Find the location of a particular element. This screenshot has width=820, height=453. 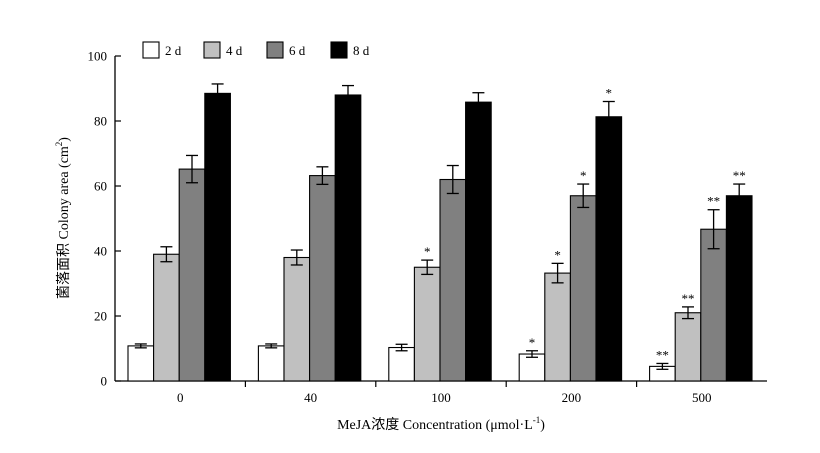

significance-mark-4d-100: * is located at coordinates (427, 251).